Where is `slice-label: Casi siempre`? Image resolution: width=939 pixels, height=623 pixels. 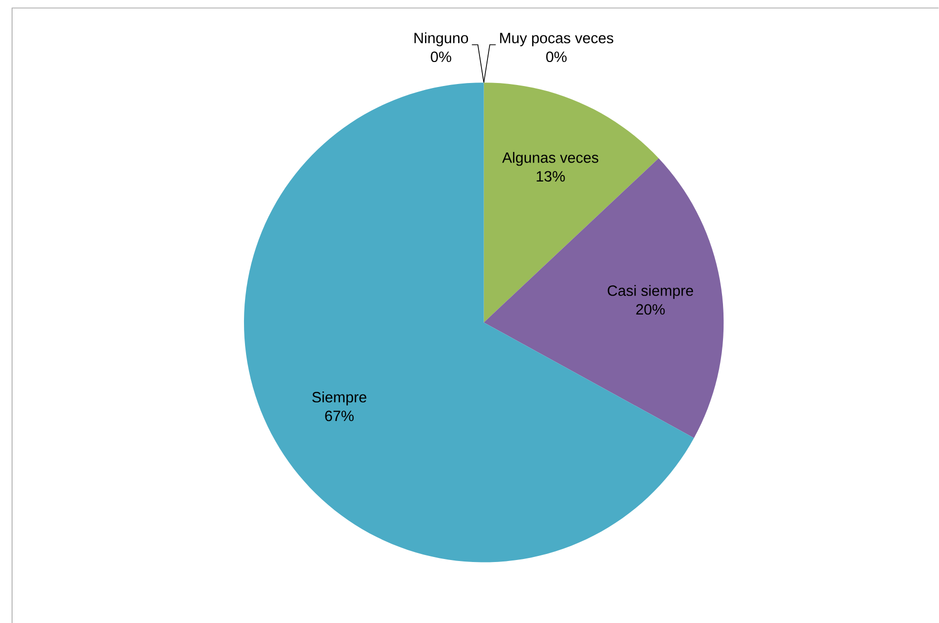
slice-label: Casi siempre is located at coordinates (651, 291).